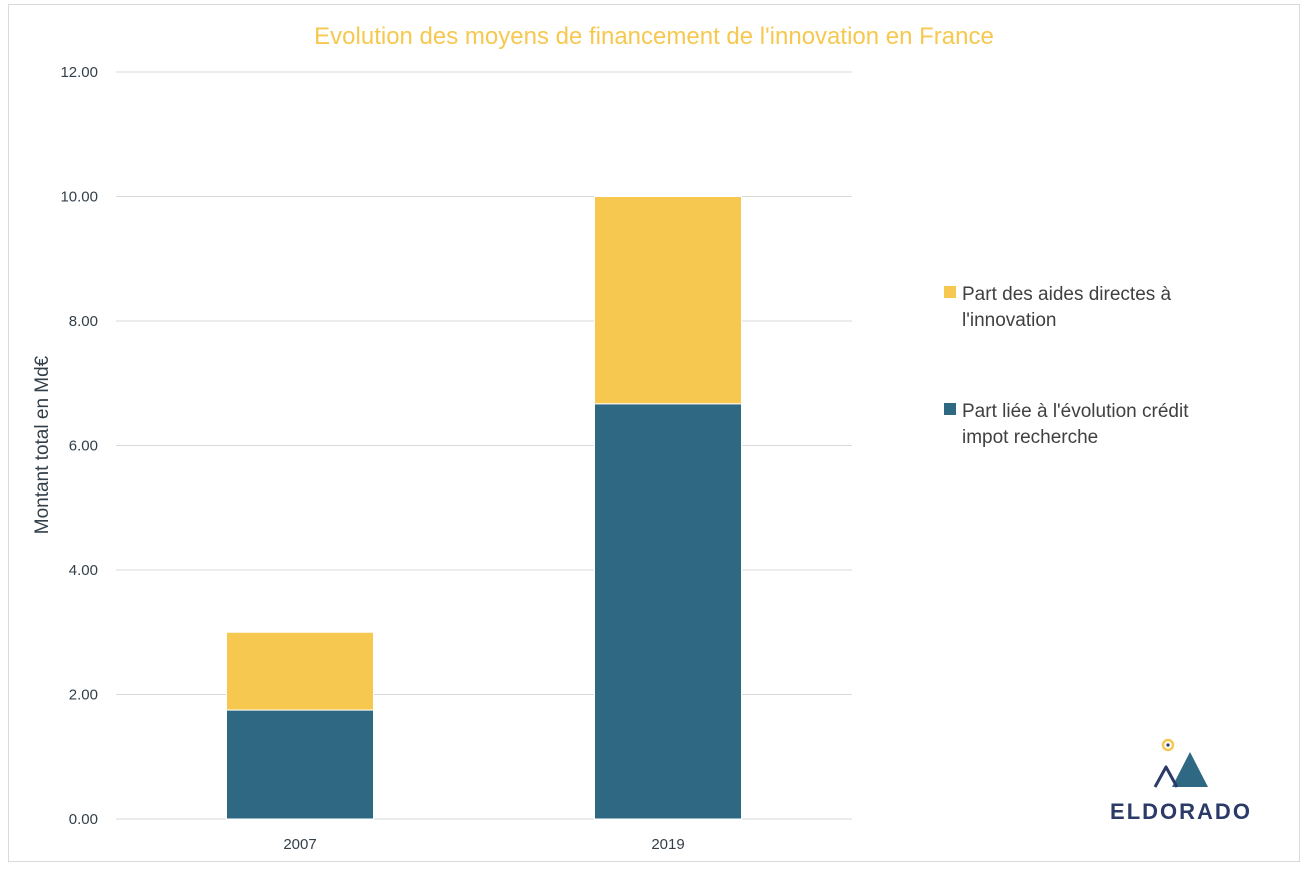 The width and height of the screenshot is (1310, 872). What do you see at coordinates (1190, 769) in the screenshot?
I see `logo-mountain-icon` at bounding box center [1190, 769].